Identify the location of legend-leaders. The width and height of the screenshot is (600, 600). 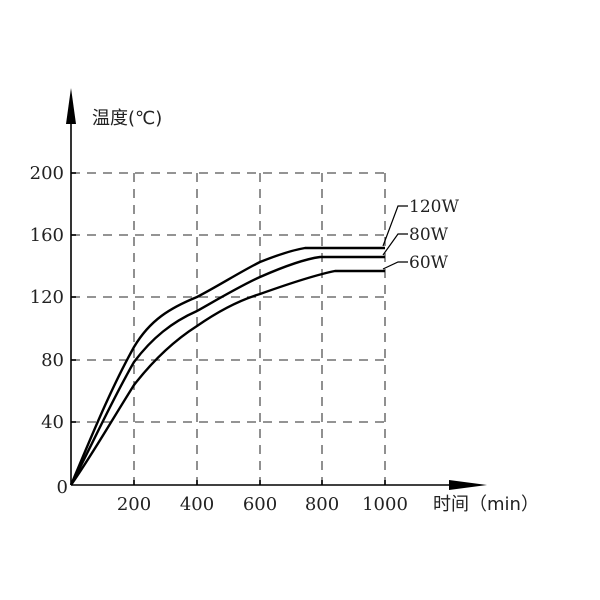
(395, 237).